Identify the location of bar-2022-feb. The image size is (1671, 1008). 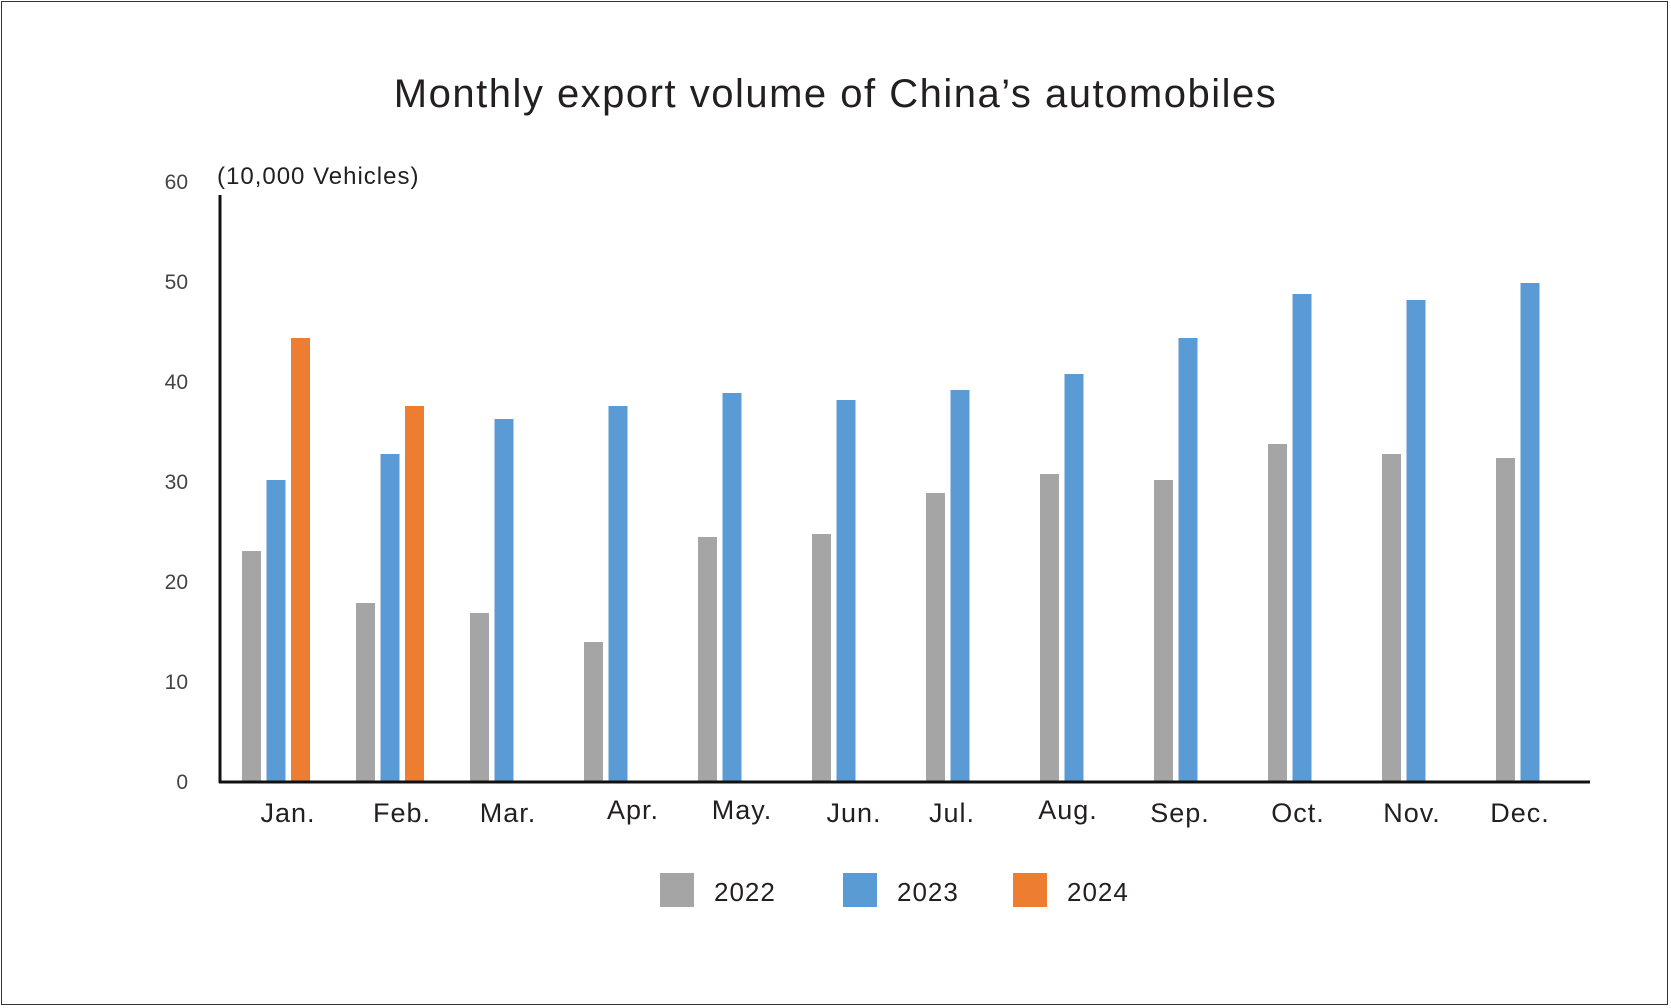
(365, 692).